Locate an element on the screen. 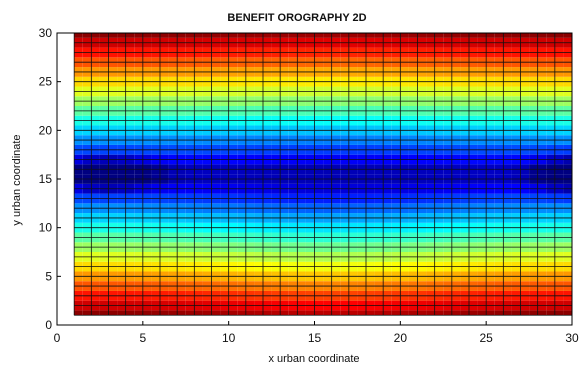 Image resolution: width=580 pixels, height=372 pixels. x-tick-label: 5 is located at coordinates (142, 338).